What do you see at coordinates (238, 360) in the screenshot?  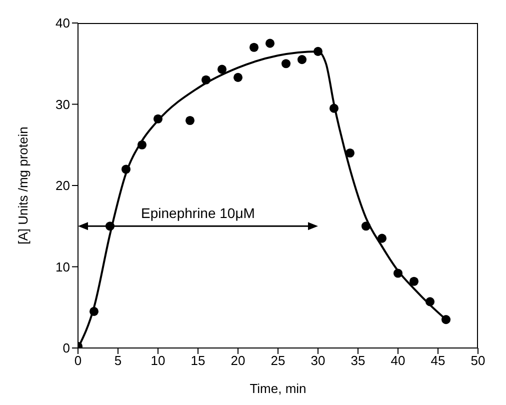 I see `x-tick-label: 20` at bounding box center [238, 360].